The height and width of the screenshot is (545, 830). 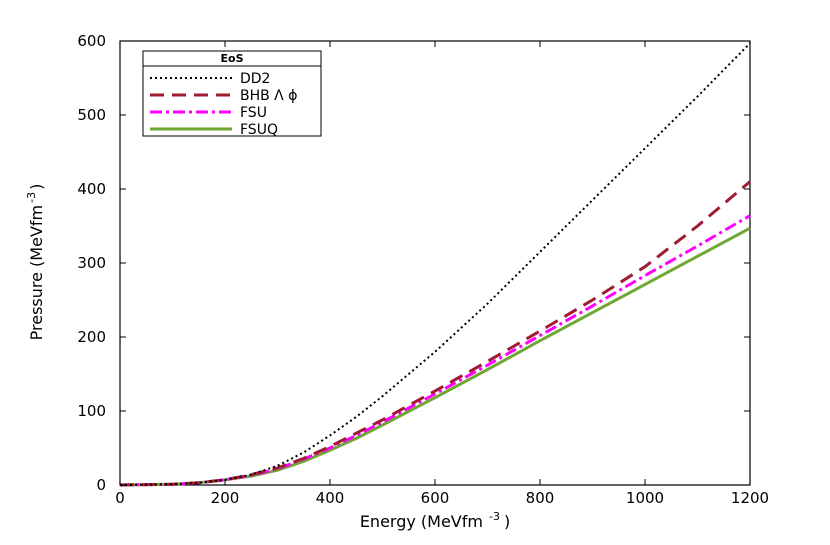 What do you see at coordinates (259, 130) in the screenshot?
I see `legend-label-4: FSUQ` at bounding box center [259, 130].